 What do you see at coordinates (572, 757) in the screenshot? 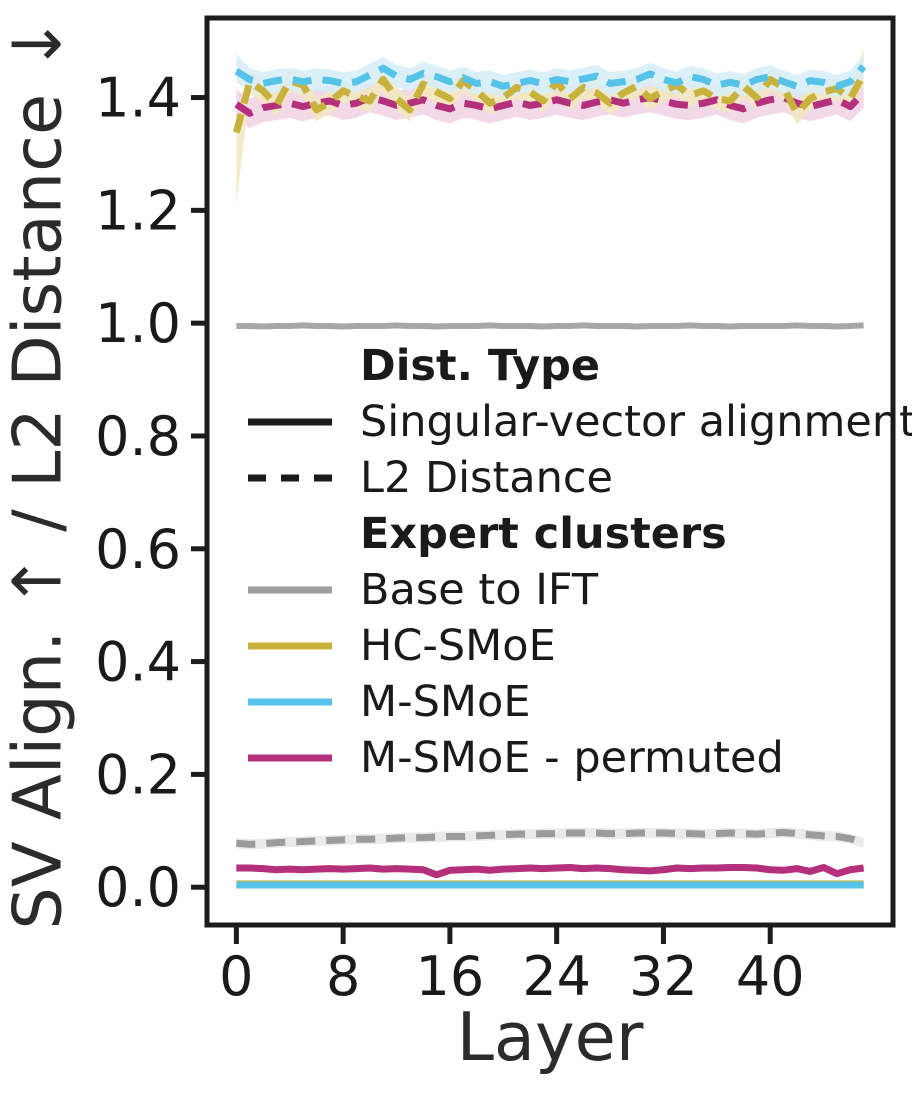
I see `legend-item-label: M-SMoE - permuted` at bounding box center [572, 757].